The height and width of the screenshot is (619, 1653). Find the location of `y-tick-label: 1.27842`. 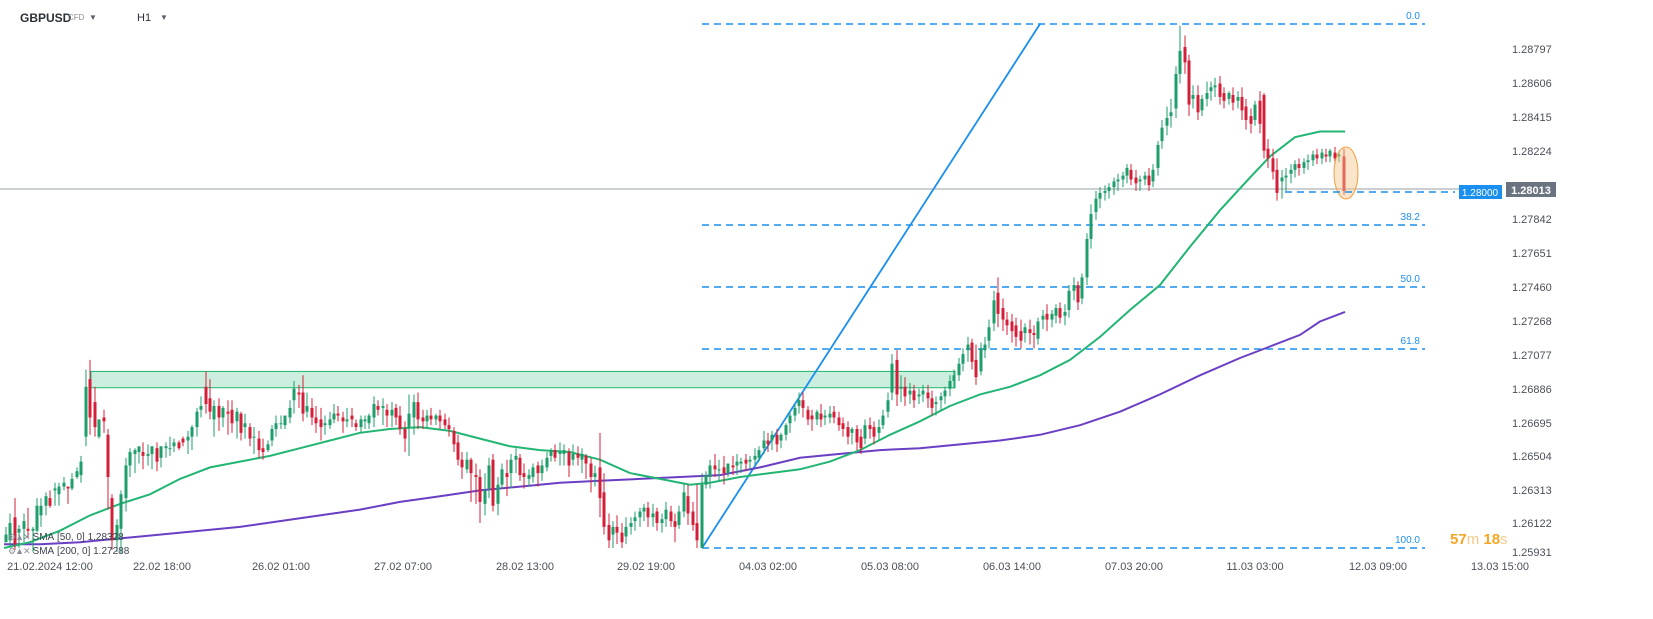

y-tick-label: 1.27842 is located at coordinates (1532, 220).